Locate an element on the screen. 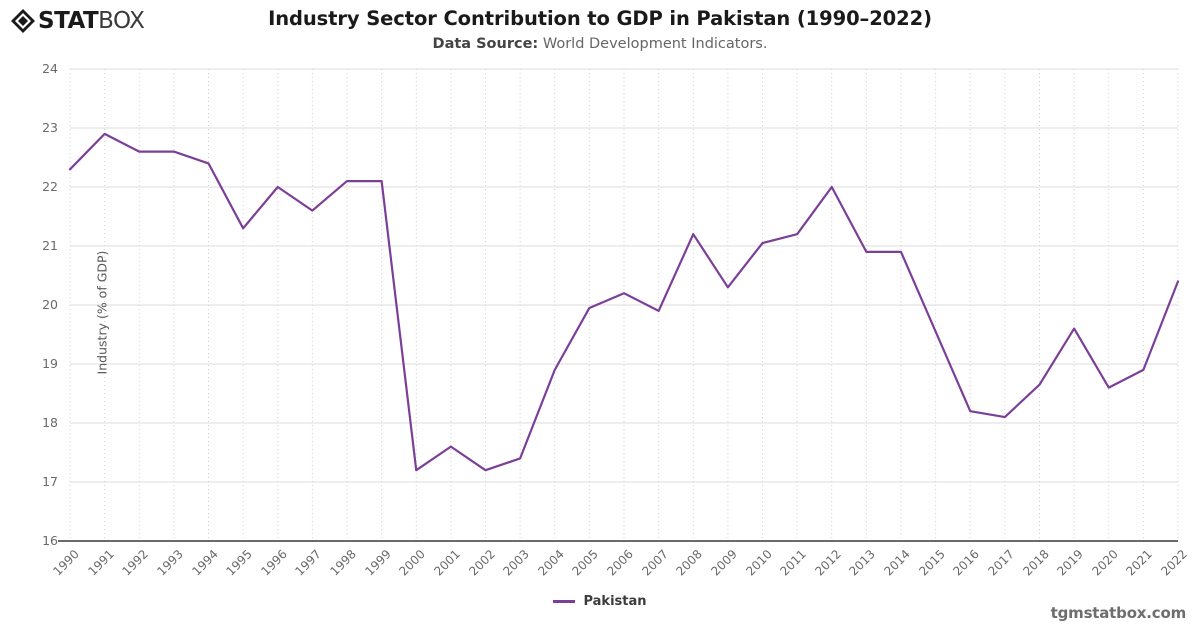 This screenshot has width=1200, height=630. legend-swatch-pakistan is located at coordinates (564, 601).